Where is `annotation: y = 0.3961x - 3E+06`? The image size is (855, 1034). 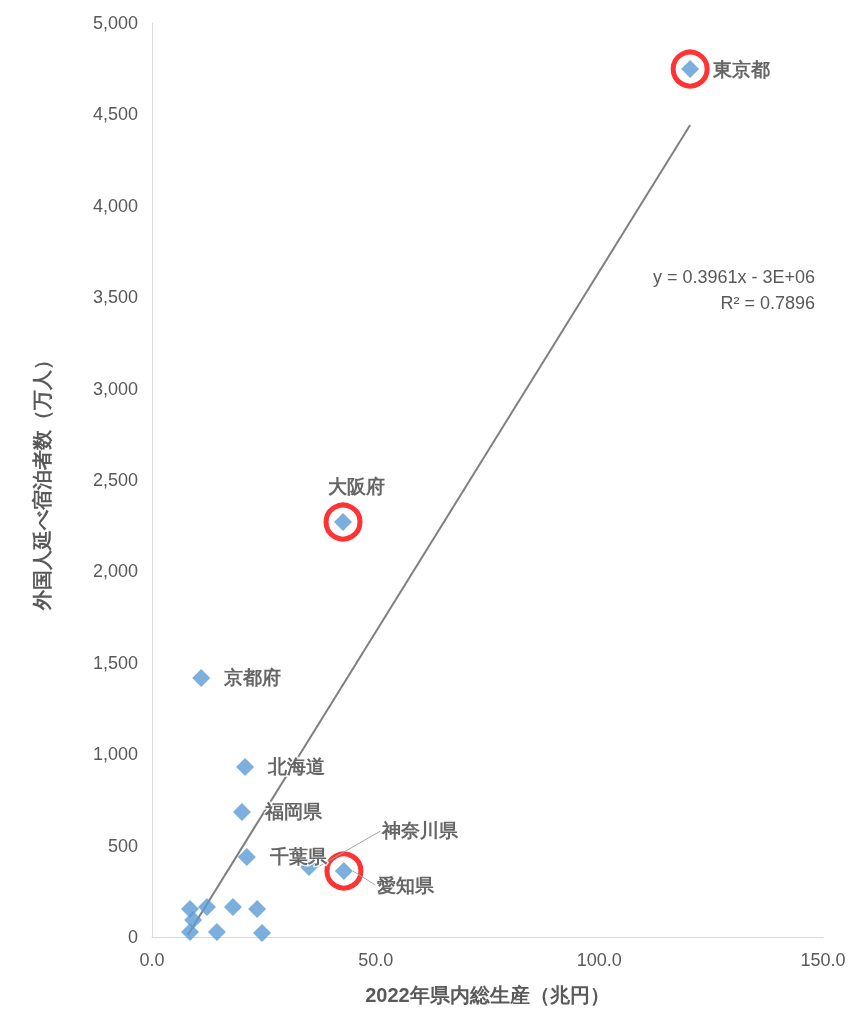
annotation: y = 0.3961x - 3E+06 is located at coordinates (734, 277).